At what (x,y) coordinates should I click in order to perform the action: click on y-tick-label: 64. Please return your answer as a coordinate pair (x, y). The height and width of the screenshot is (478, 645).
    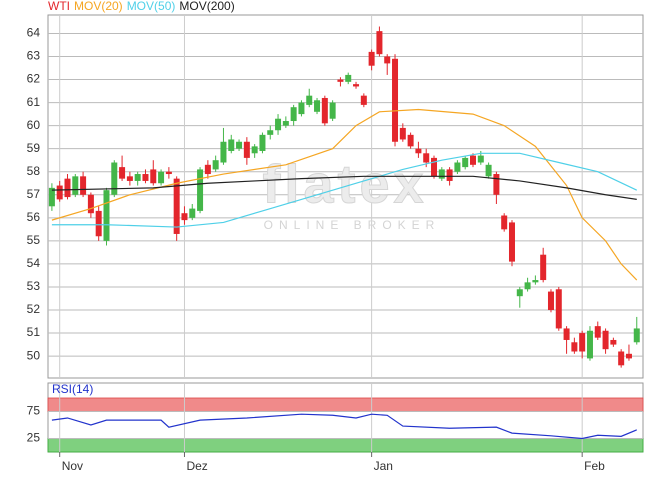
    Looking at the image, I should click on (34, 33).